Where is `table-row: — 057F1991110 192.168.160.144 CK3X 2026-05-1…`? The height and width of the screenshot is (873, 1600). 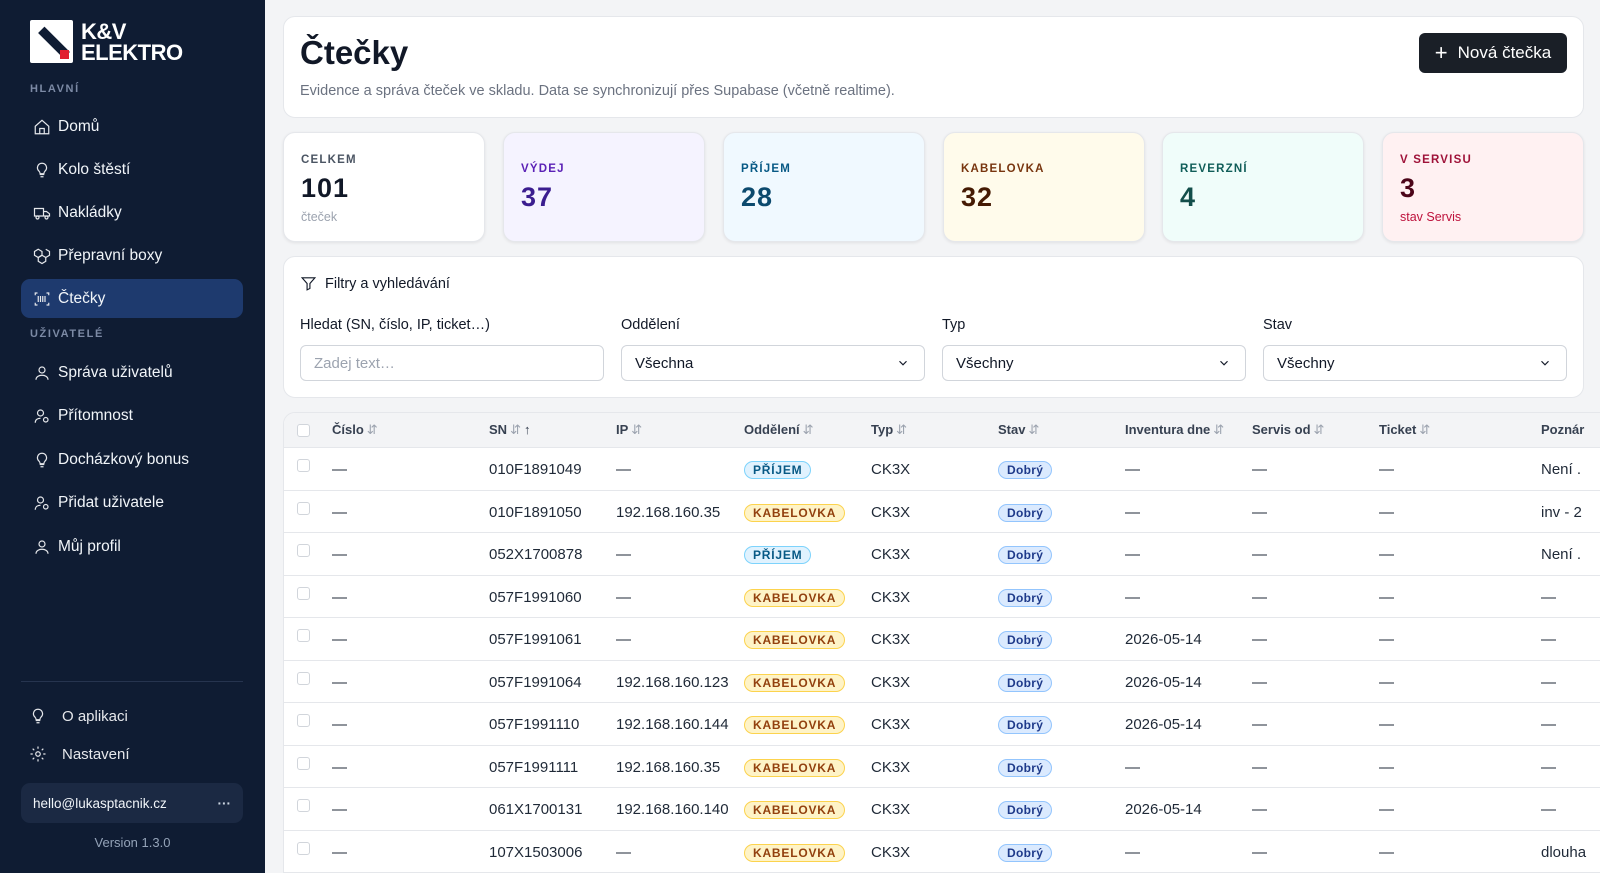
table-row: — 057F1991110 192.168.160.144 CK3X 2026-05-1… is located at coordinates (942, 724).